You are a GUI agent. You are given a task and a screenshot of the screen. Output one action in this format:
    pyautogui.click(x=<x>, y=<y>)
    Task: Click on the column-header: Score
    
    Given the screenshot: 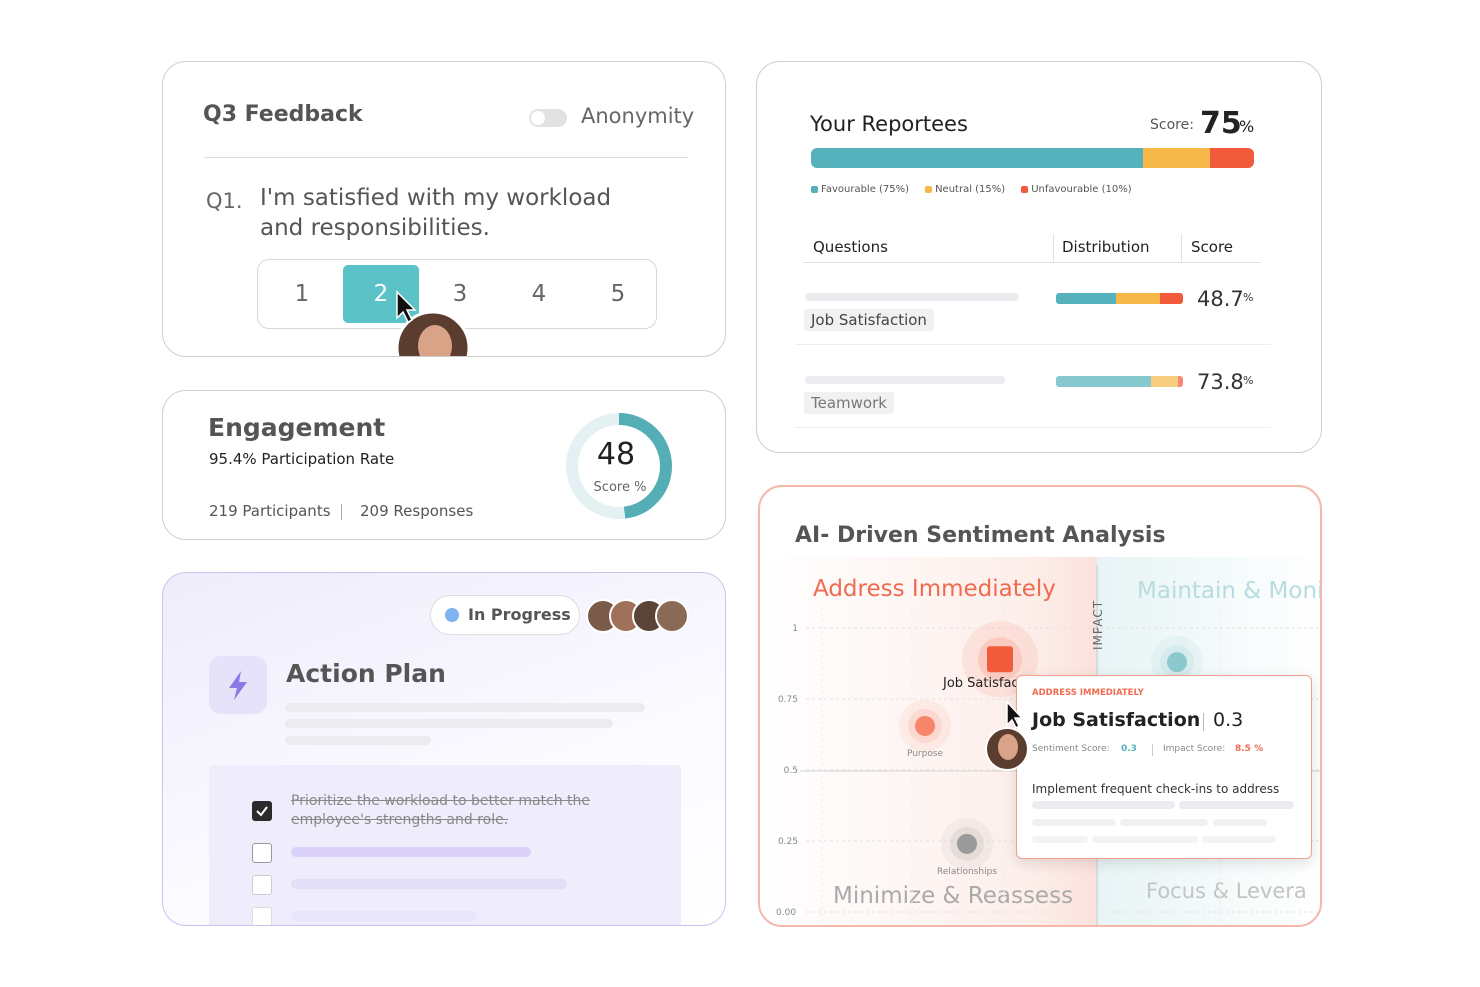 What is the action you would take?
    pyautogui.click(x=1212, y=247)
    